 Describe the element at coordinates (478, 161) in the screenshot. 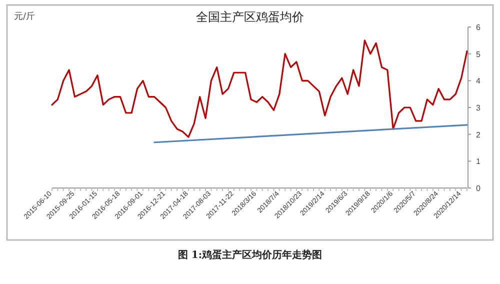

I see `y-tick-label: 1` at that location.